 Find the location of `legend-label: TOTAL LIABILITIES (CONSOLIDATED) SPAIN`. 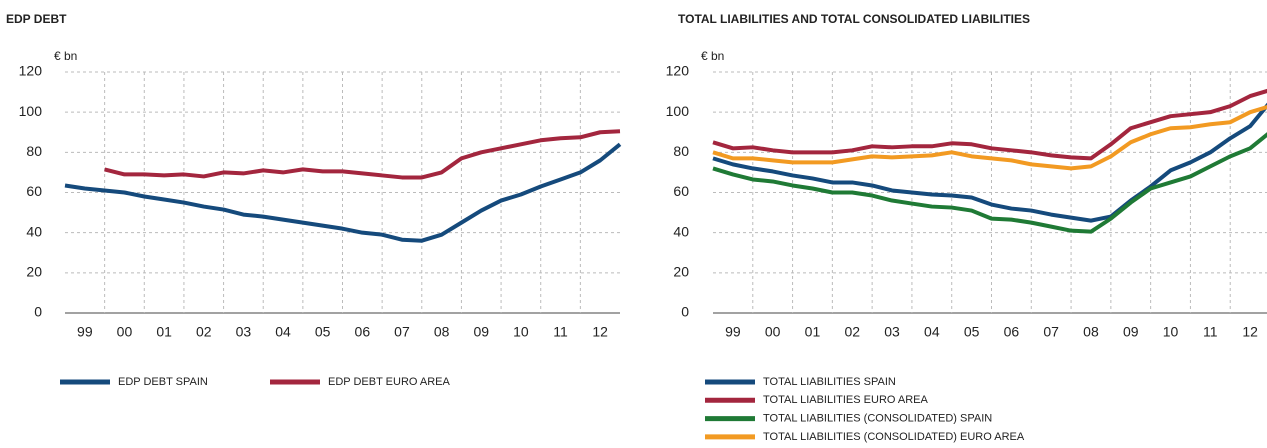

legend-label: TOTAL LIABILITIES (CONSOLIDATED) SPAIN is located at coordinates (877, 419).